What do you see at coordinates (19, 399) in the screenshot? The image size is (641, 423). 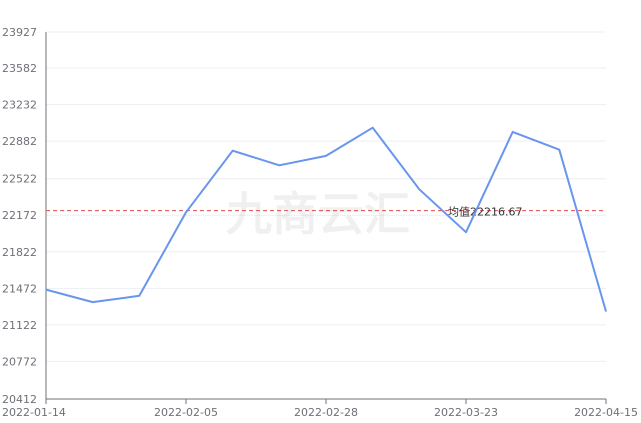 I see `y-tick-label: 20412` at bounding box center [19, 399].